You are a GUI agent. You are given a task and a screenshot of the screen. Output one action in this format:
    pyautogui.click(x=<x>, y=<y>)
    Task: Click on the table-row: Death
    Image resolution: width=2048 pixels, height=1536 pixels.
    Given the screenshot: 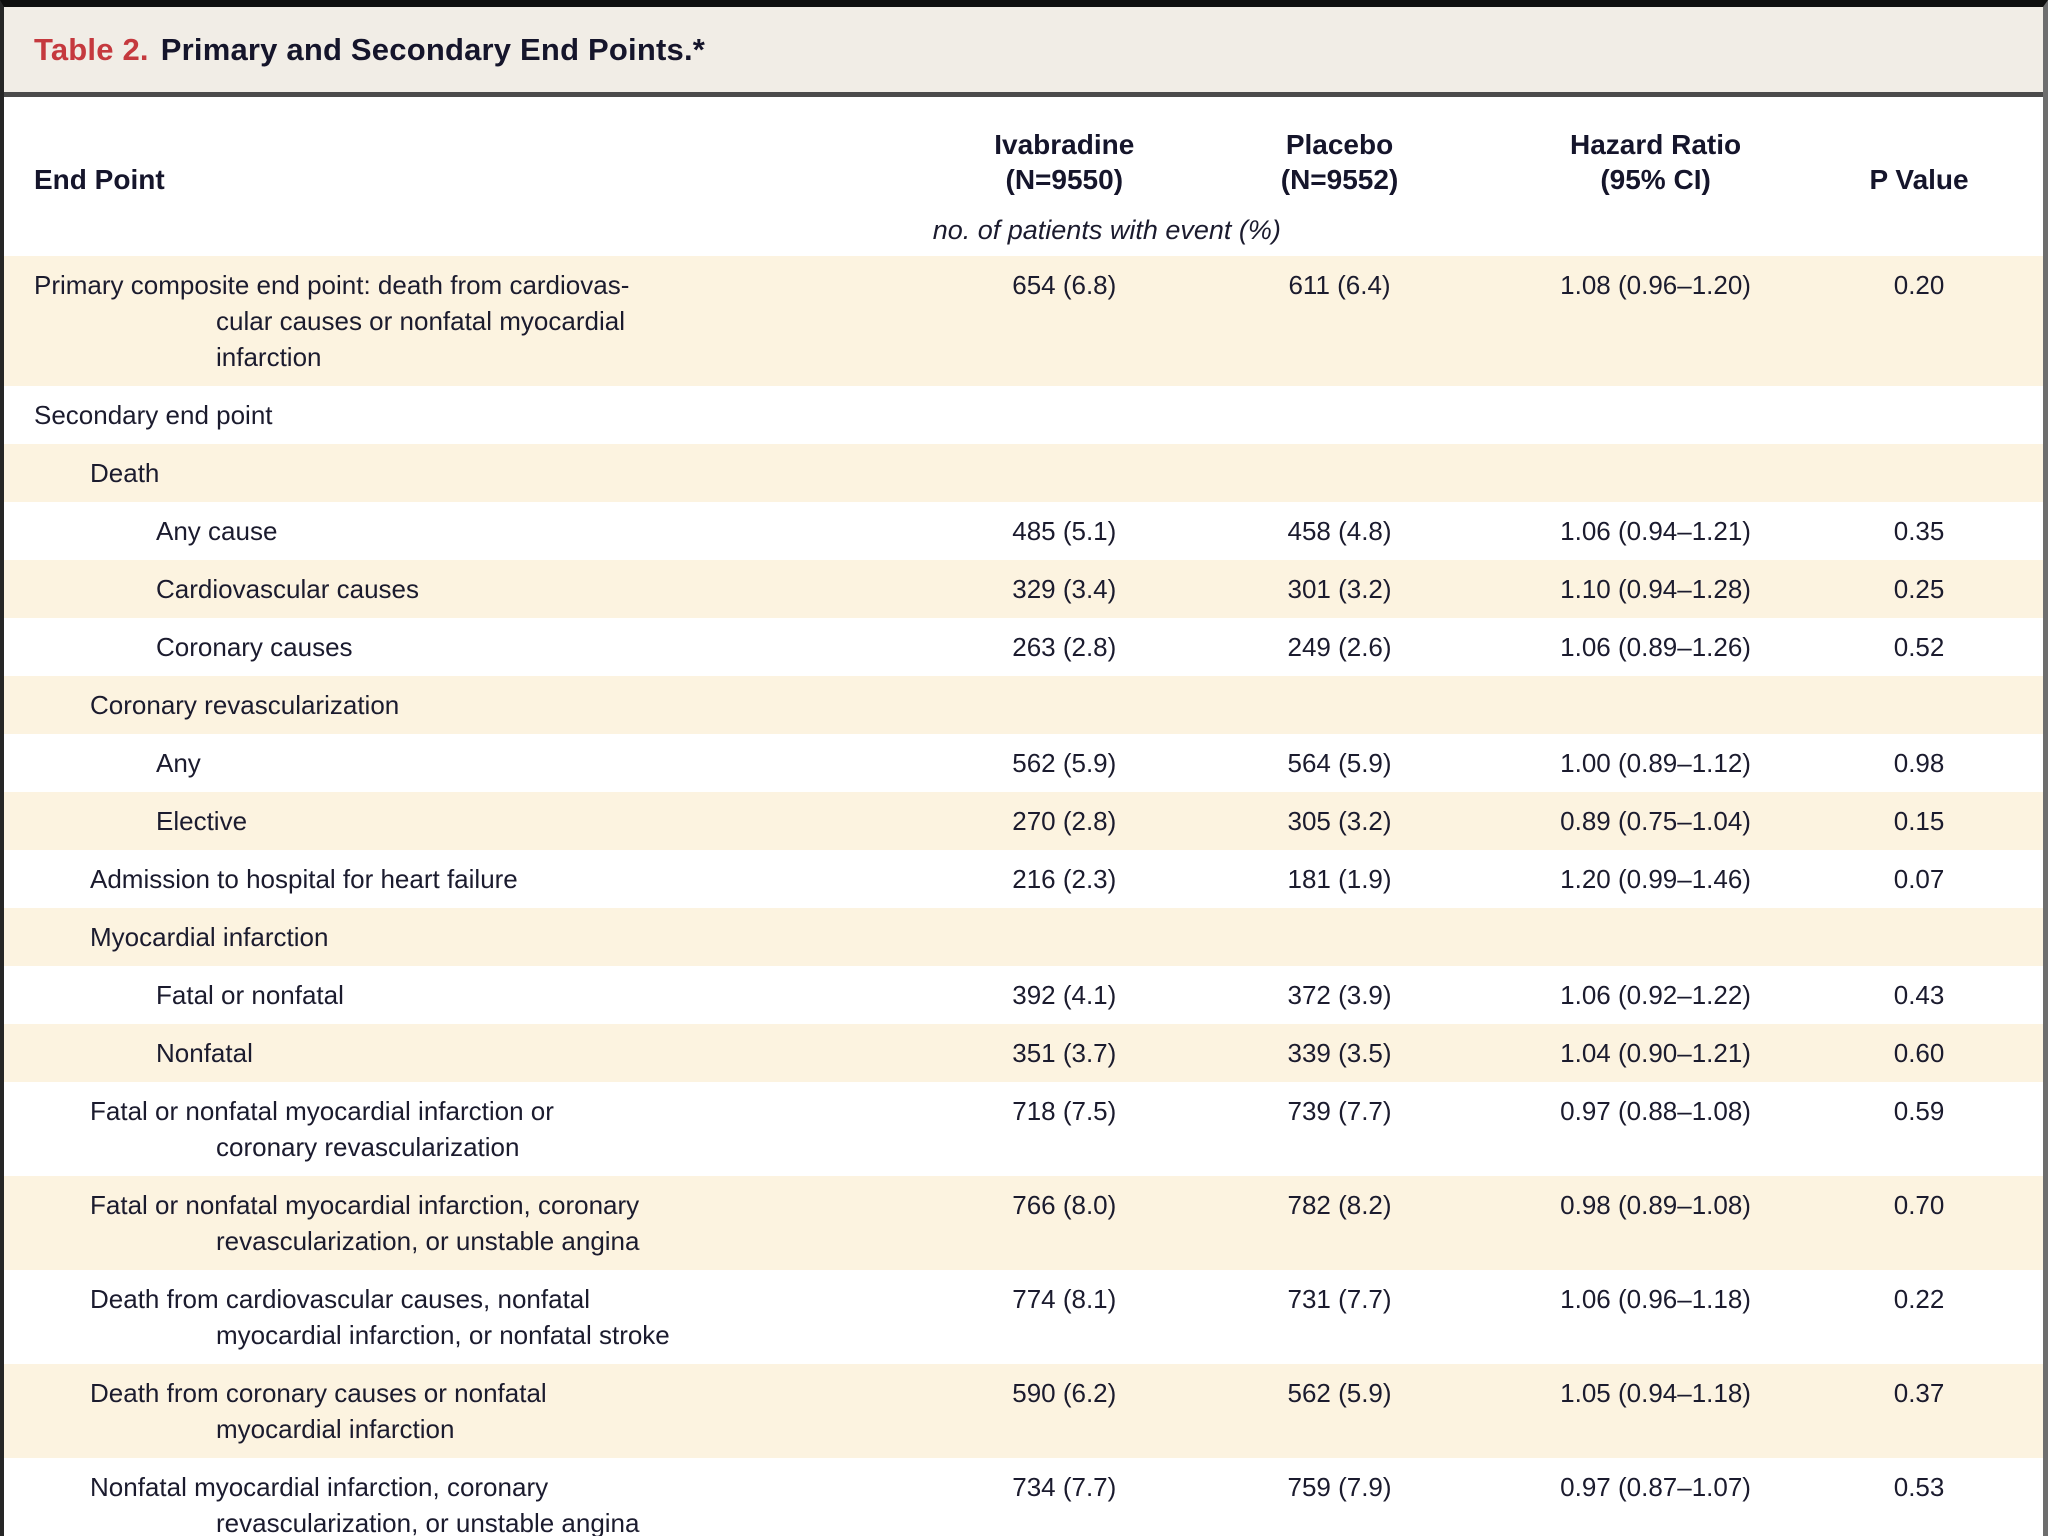 What is the action you would take?
    pyautogui.click(x=1023, y=473)
    